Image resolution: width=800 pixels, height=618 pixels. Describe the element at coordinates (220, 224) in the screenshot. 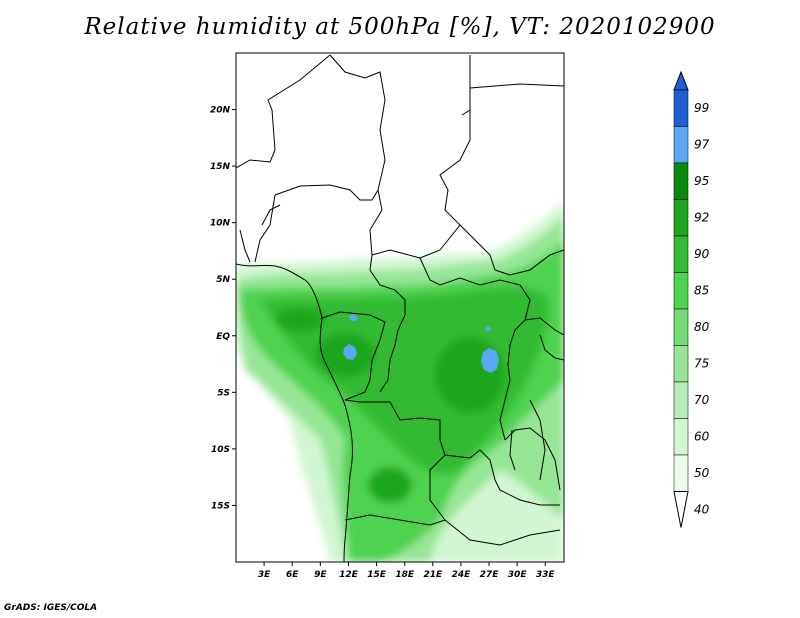

I see `lat-tick-label: 10N` at that location.